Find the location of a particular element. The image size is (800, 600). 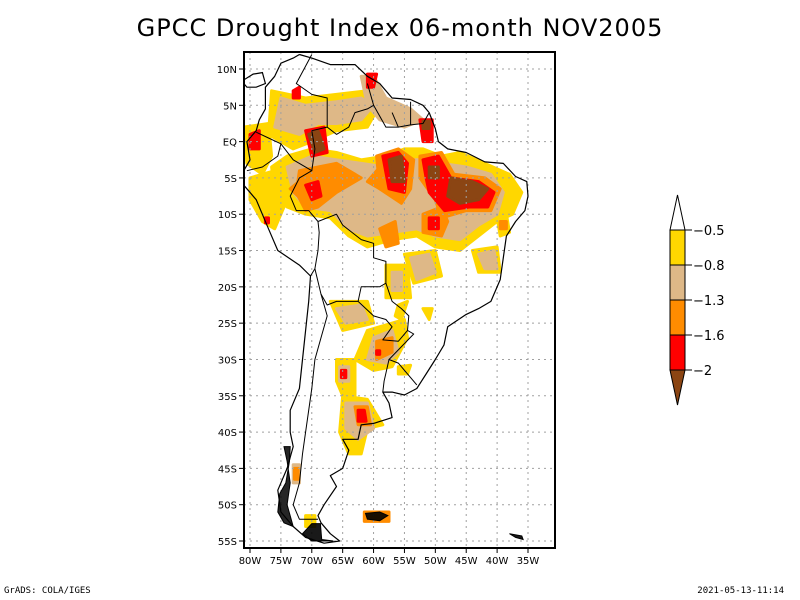

lat-tick-label: 10S is located at coordinates (227, 215).